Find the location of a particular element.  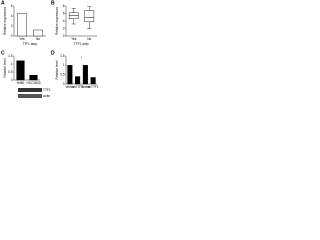

panel-label: A is located at coordinates (3, 3).